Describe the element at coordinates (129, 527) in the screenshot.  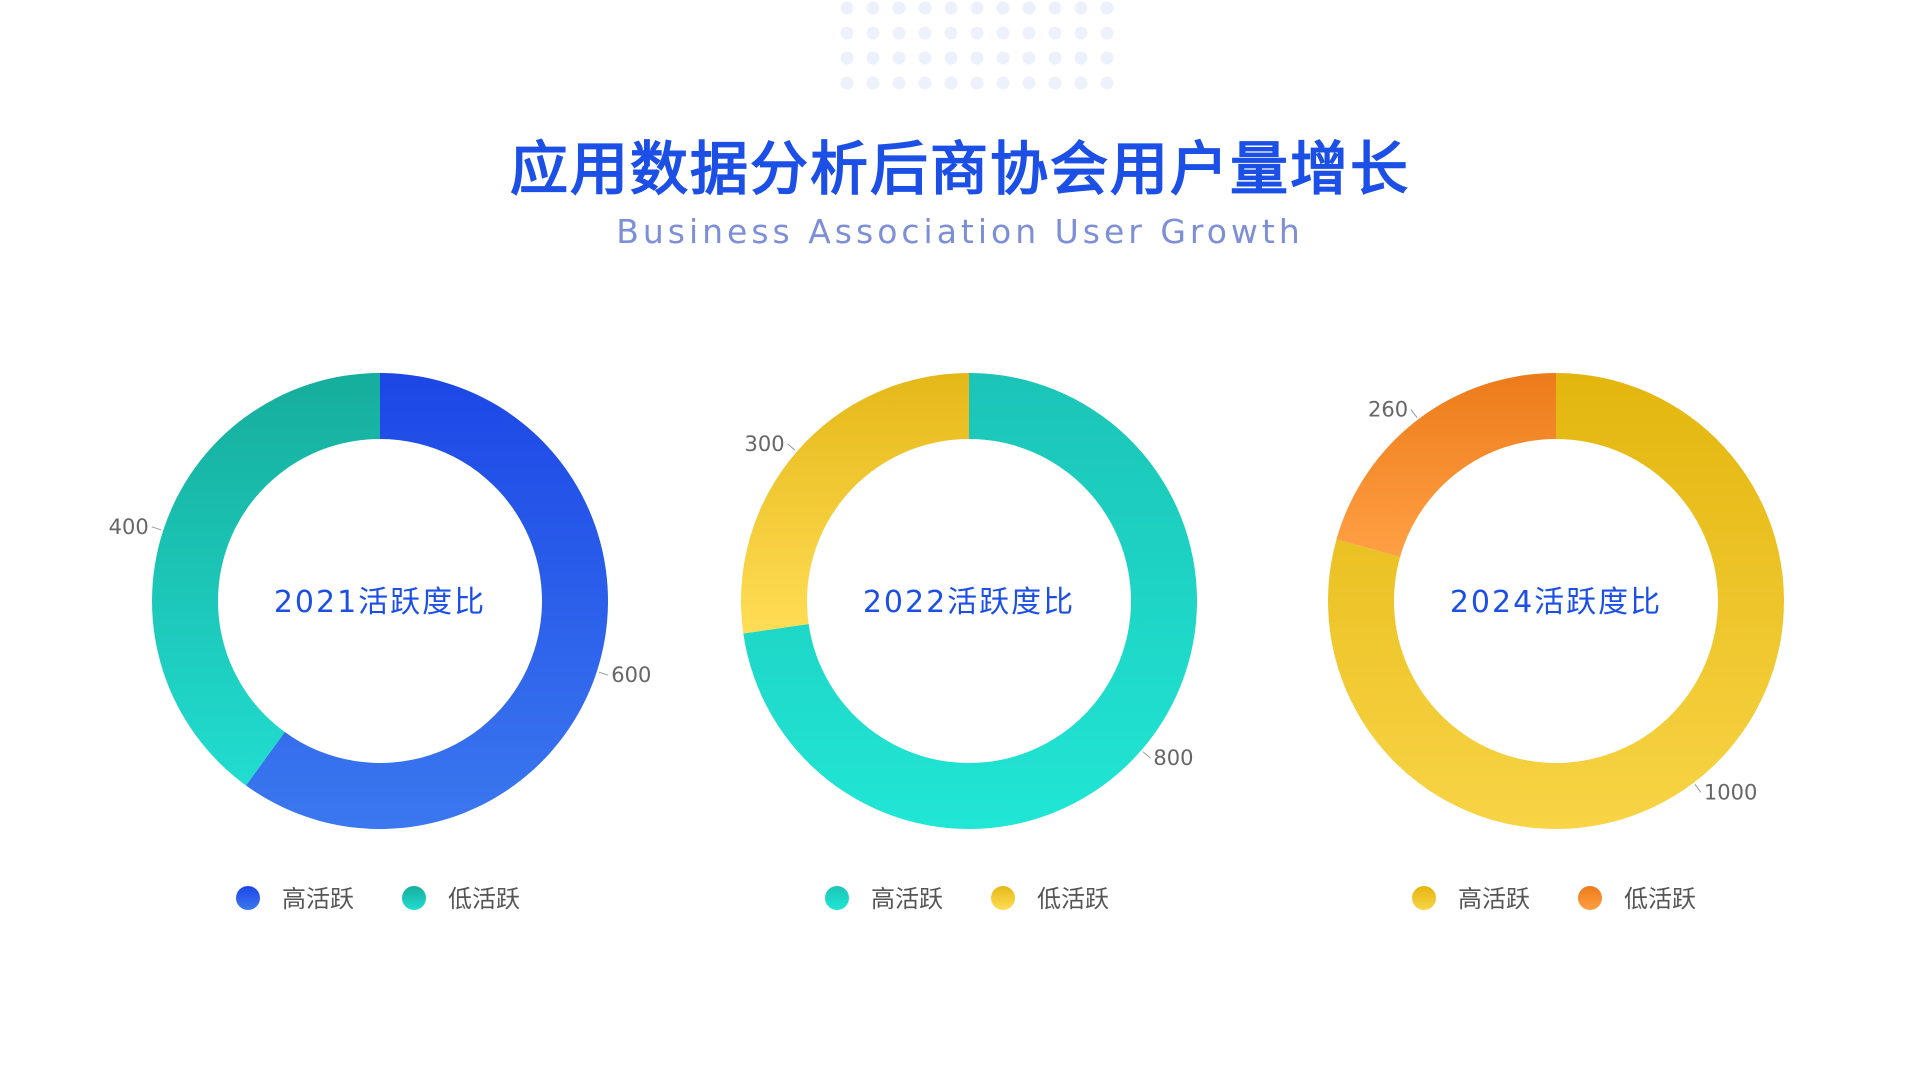
I see `data-label-low-activity: 400` at that location.